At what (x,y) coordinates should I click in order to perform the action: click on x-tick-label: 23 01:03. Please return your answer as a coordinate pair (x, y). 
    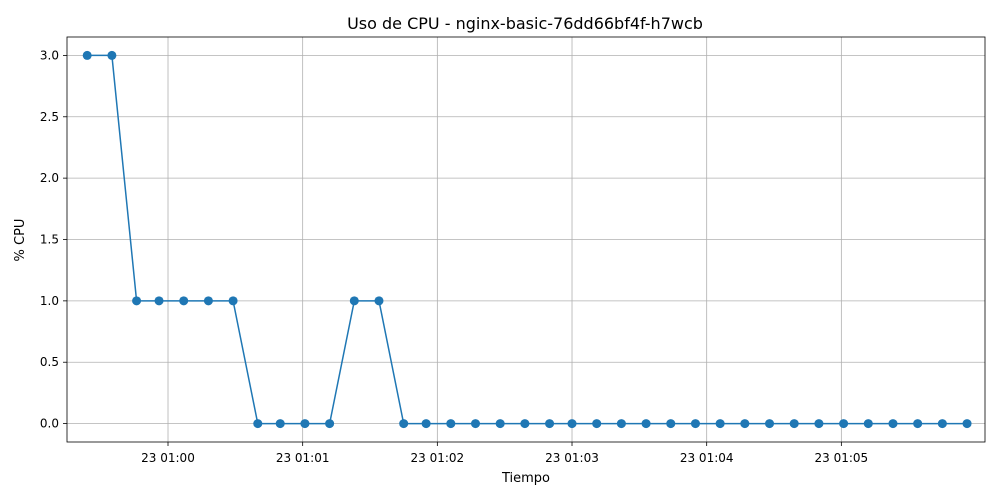
    Looking at the image, I should click on (572, 458).